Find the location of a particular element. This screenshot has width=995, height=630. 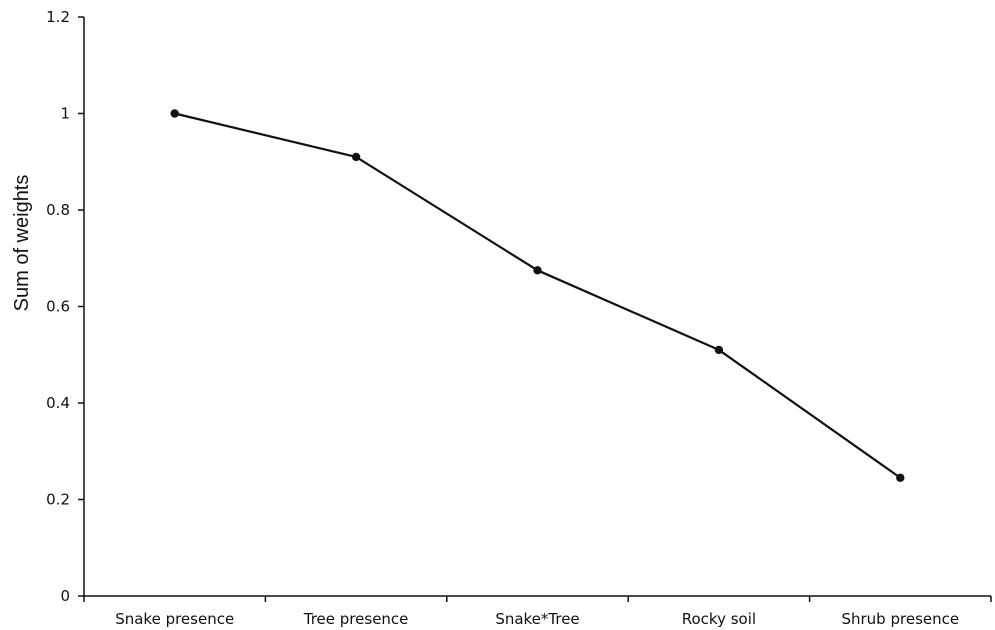

x-category-label: Rocky soil is located at coordinates (719, 619).